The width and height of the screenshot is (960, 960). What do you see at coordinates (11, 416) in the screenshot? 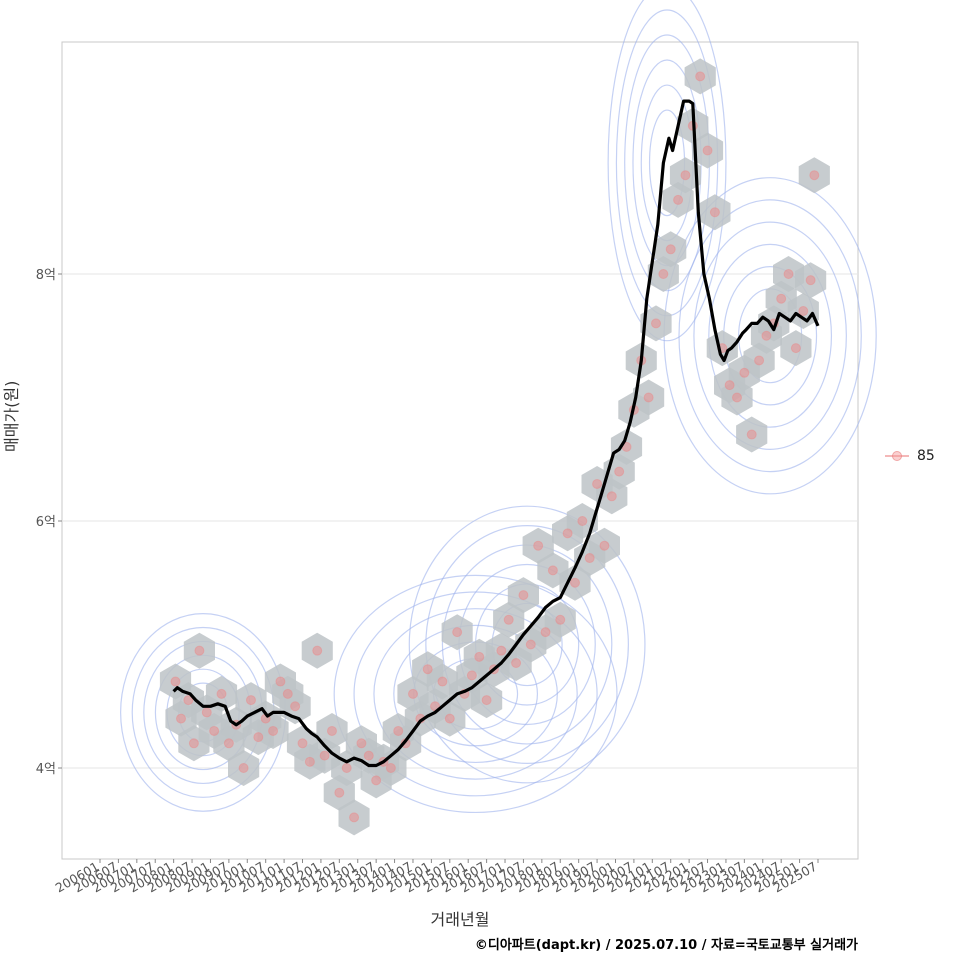
I see `y-axis-title: 매매가(원)` at bounding box center [11, 416].